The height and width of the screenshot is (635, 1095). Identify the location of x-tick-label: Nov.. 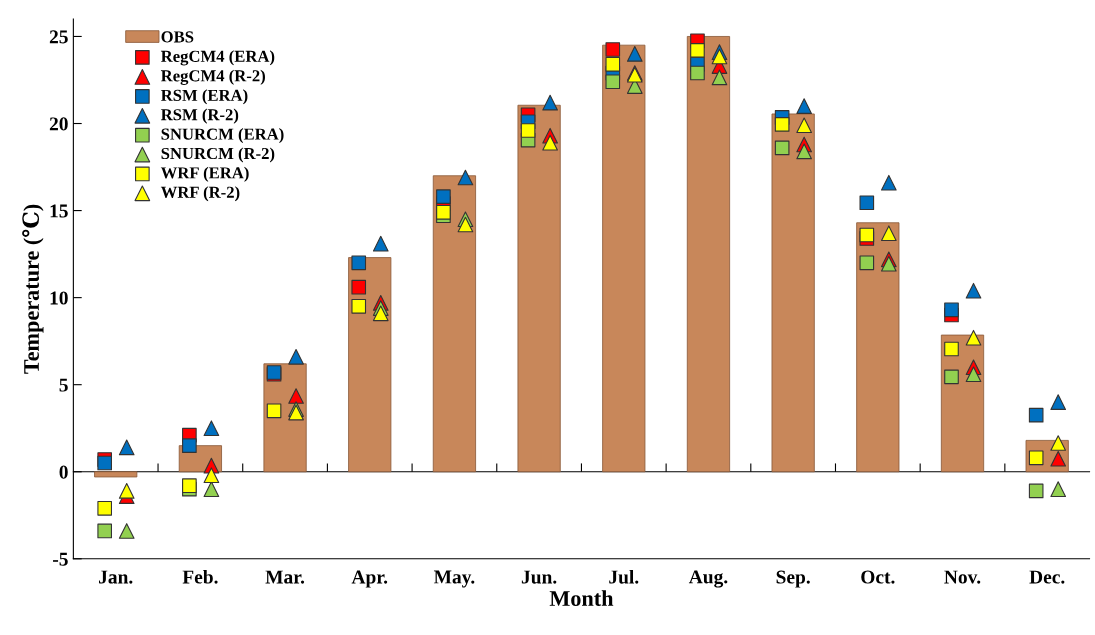
(962, 577).